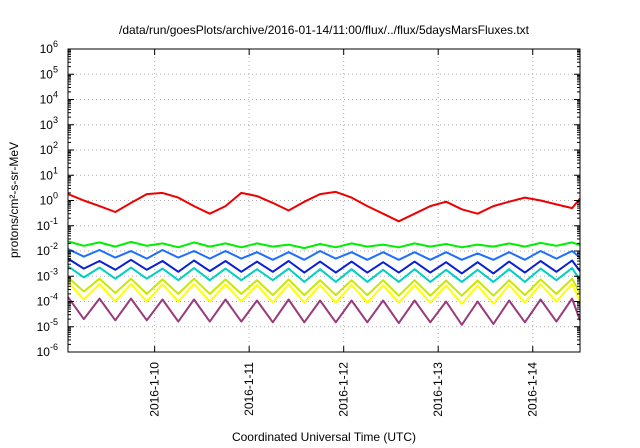 The height and width of the screenshot is (448, 640). Describe the element at coordinates (49, 72) in the screenshot. I see `y-tick-label: 10⁵` at that location.